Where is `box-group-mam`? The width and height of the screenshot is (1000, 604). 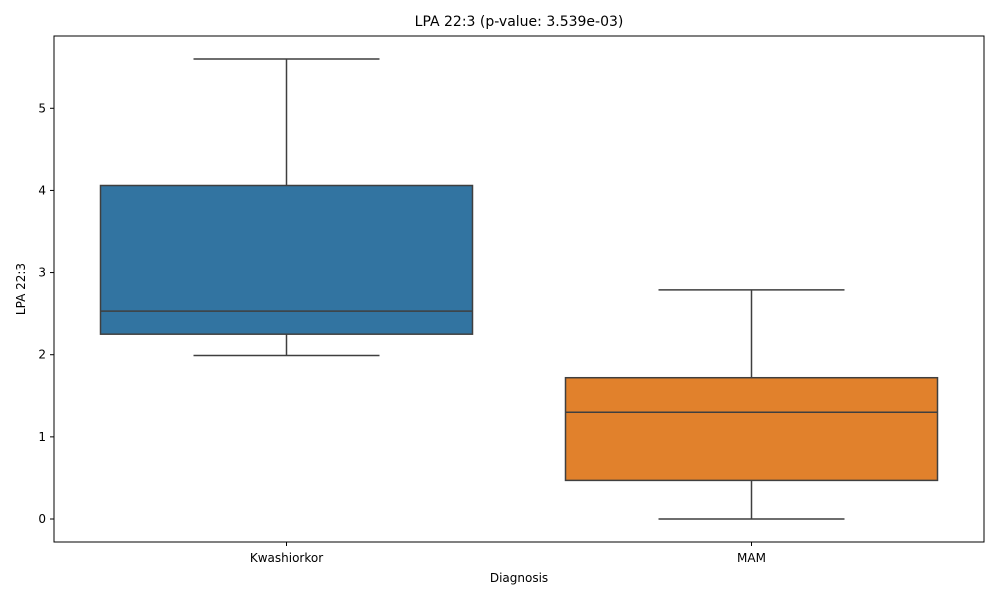 box-group-mam is located at coordinates (751, 404).